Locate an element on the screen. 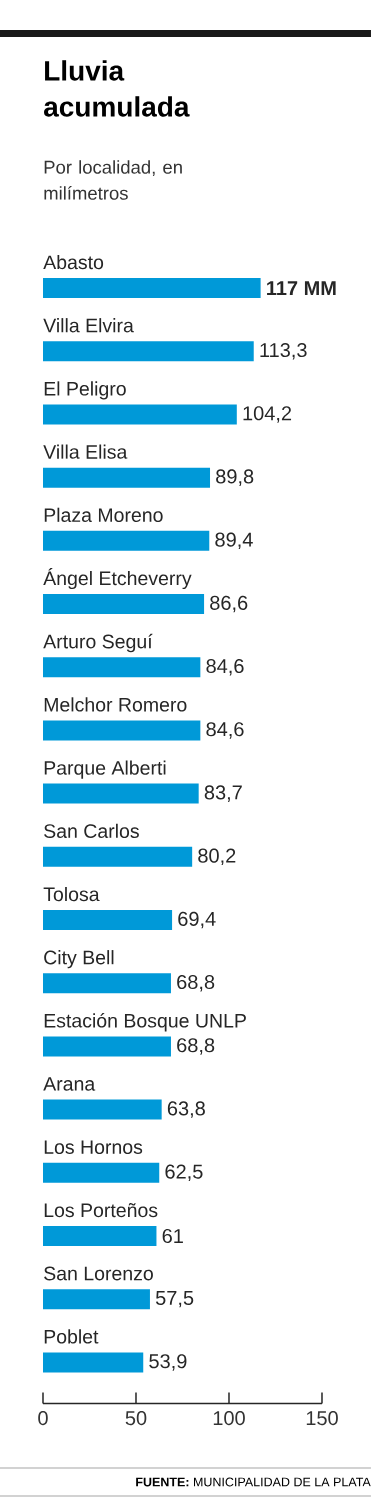  data-label: 113,3 is located at coordinates (283, 351).